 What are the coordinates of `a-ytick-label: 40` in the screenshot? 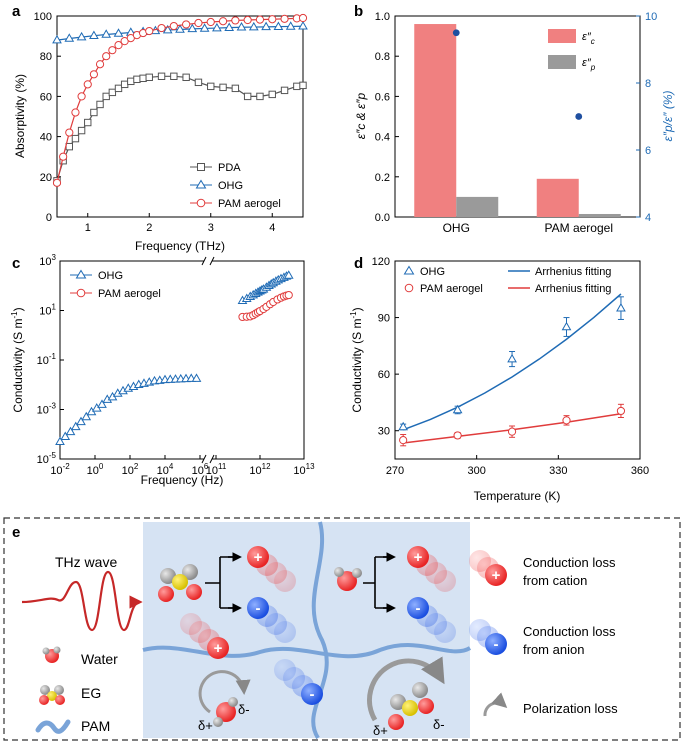 It's located at (46, 138).